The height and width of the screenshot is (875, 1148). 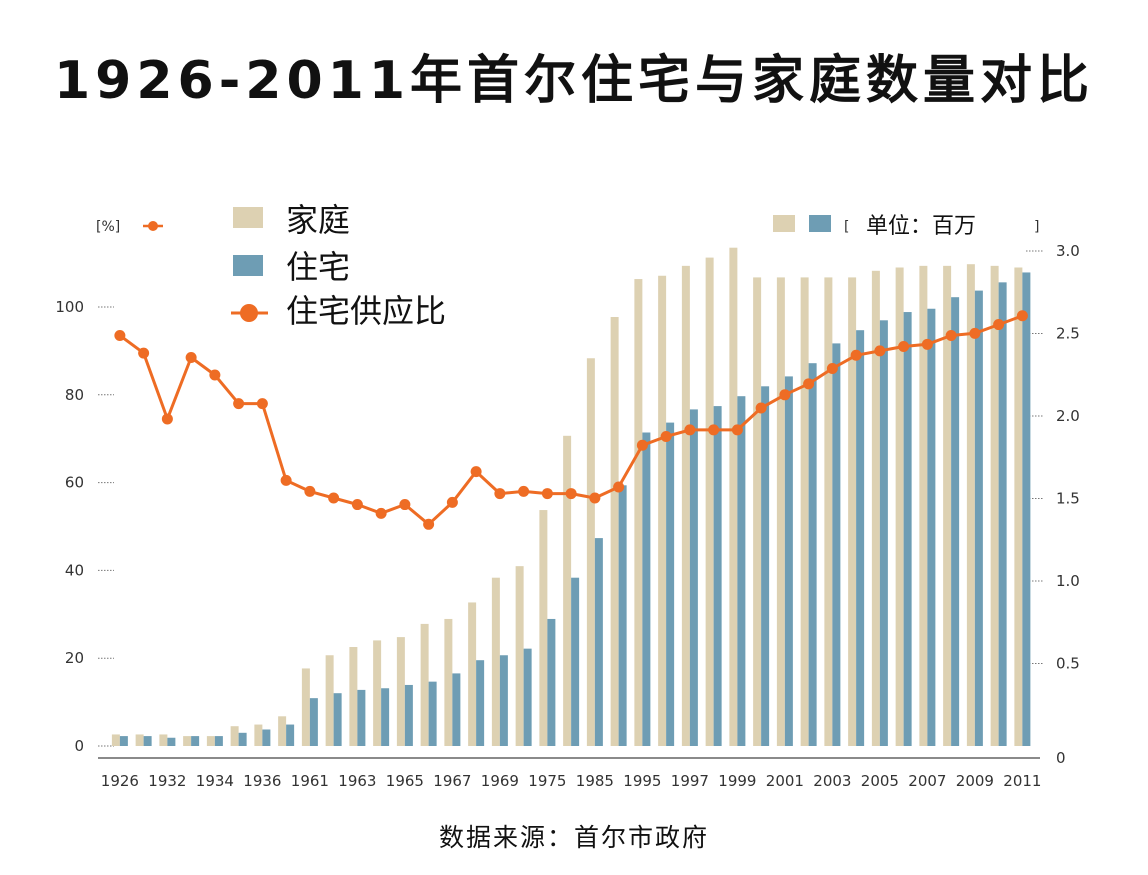 I want to click on legend-swatch-housing, so click(x=248, y=265).